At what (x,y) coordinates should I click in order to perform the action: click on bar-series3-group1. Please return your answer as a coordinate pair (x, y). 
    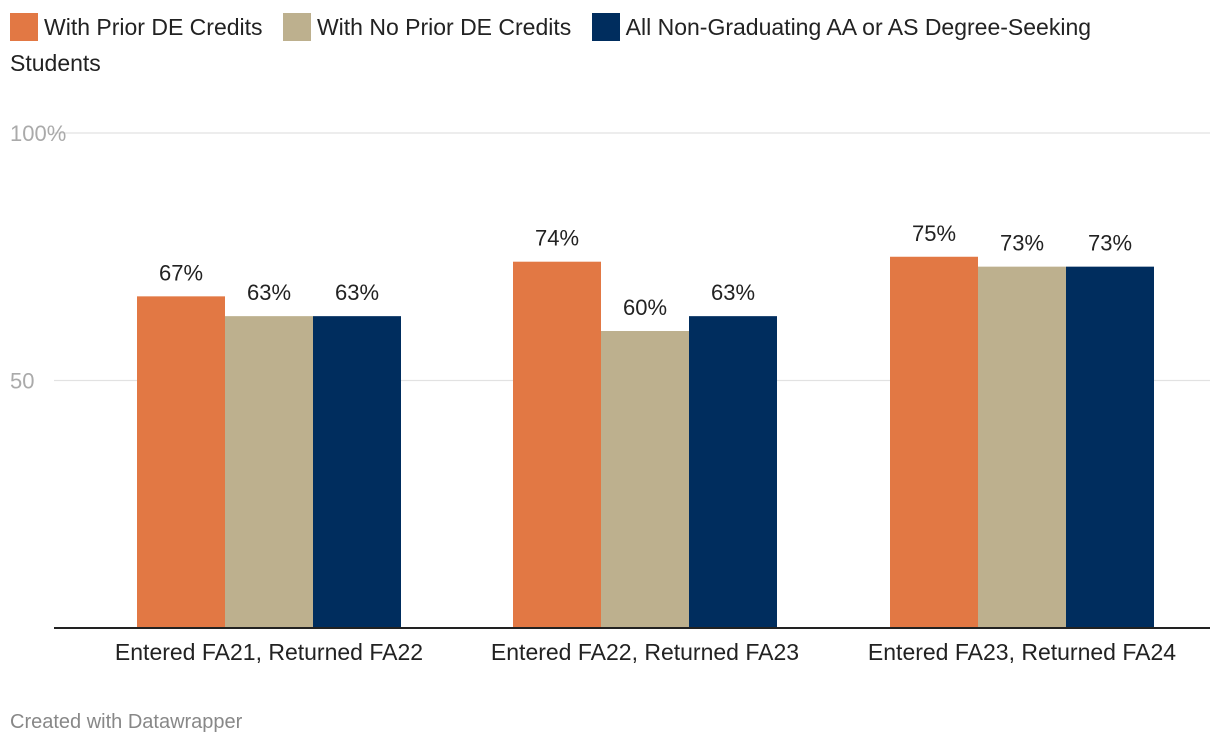
    Looking at the image, I should click on (357, 472).